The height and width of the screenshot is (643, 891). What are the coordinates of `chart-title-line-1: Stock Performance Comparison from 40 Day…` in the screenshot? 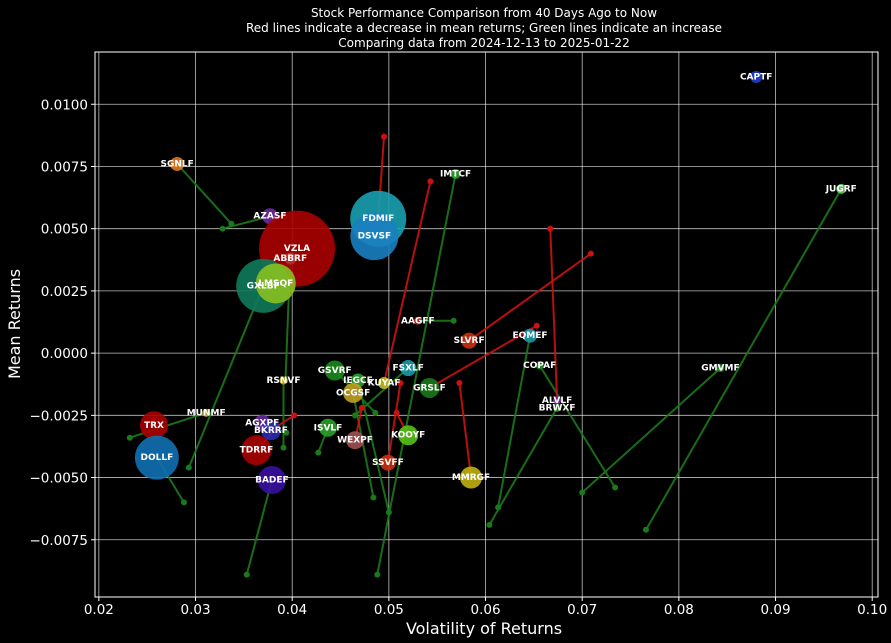 It's located at (484, 13).